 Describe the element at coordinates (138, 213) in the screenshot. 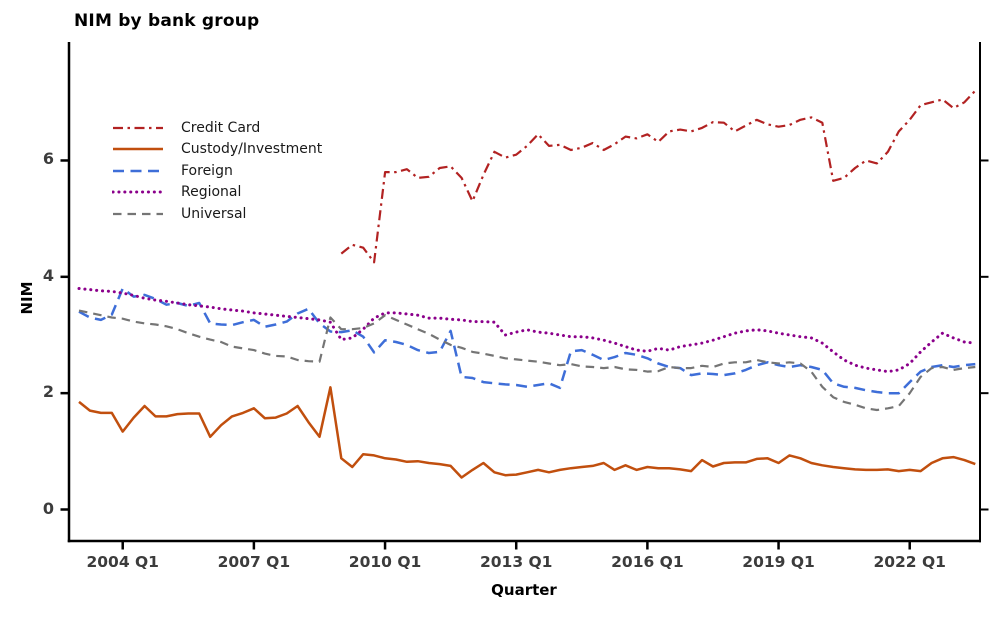

I see `legend-line-sample-universal` at that location.